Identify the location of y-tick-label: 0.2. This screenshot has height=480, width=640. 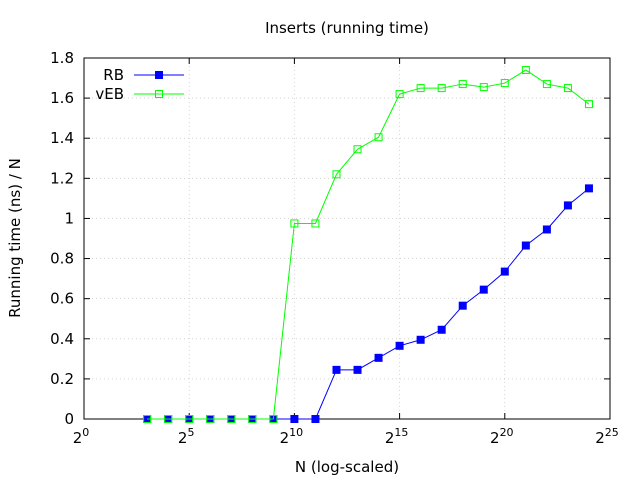
(62, 379).